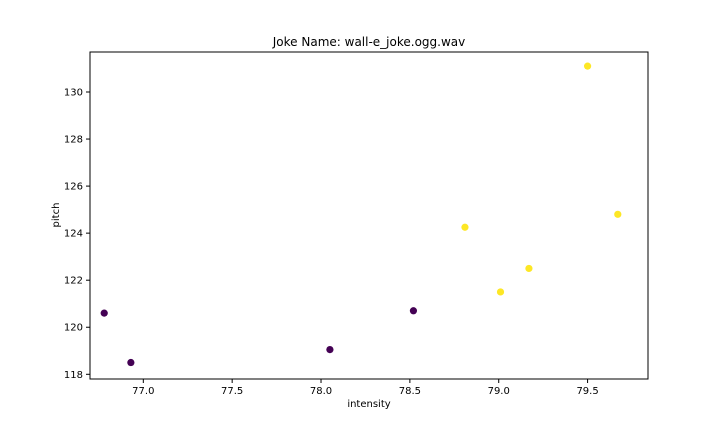  What do you see at coordinates (73, 140) in the screenshot?
I see `y-tick-label: 128` at bounding box center [73, 140].